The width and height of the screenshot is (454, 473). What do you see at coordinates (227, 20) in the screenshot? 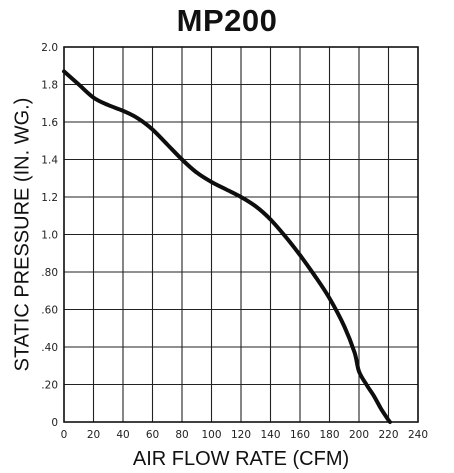
I see `chart-title: MP200` at bounding box center [227, 20].